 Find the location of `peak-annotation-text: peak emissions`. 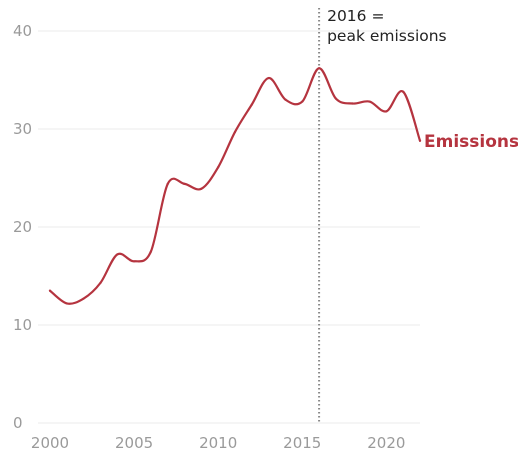

peak-annotation-text: peak emissions is located at coordinates (387, 36).